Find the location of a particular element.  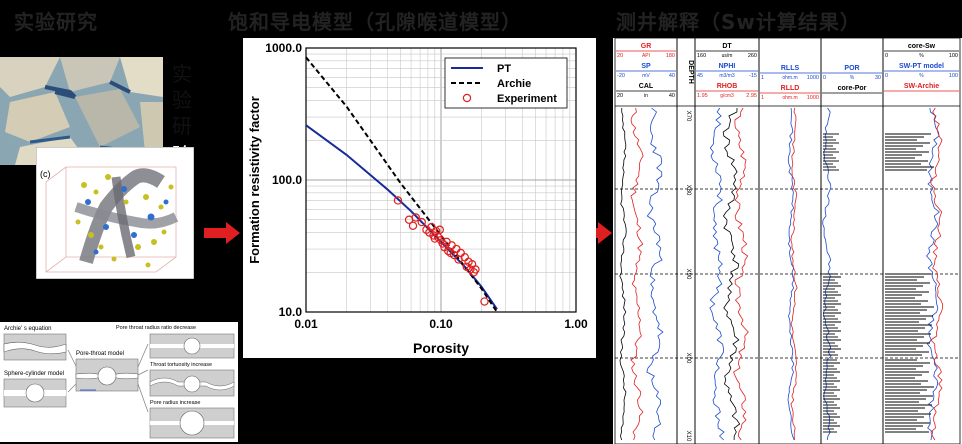

depth-tick: X80 is located at coordinates (688, 190).